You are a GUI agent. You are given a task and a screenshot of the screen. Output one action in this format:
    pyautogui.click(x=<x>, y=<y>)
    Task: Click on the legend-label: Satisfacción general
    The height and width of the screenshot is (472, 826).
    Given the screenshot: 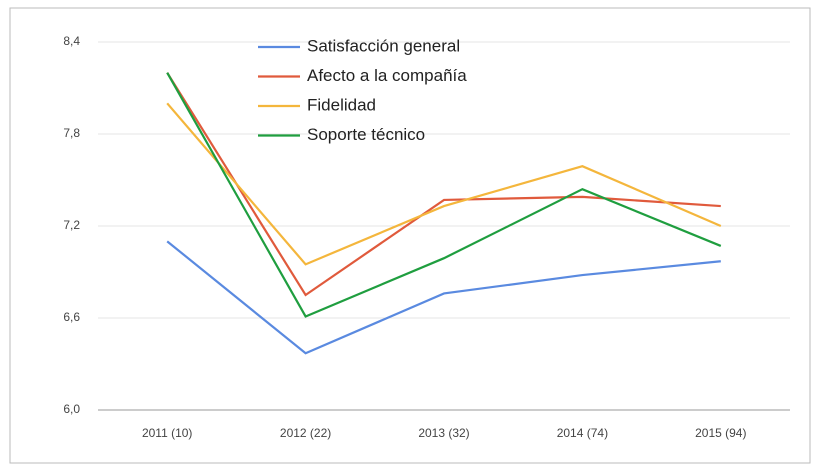 What is the action you would take?
    pyautogui.click(x=383, y=45)
    